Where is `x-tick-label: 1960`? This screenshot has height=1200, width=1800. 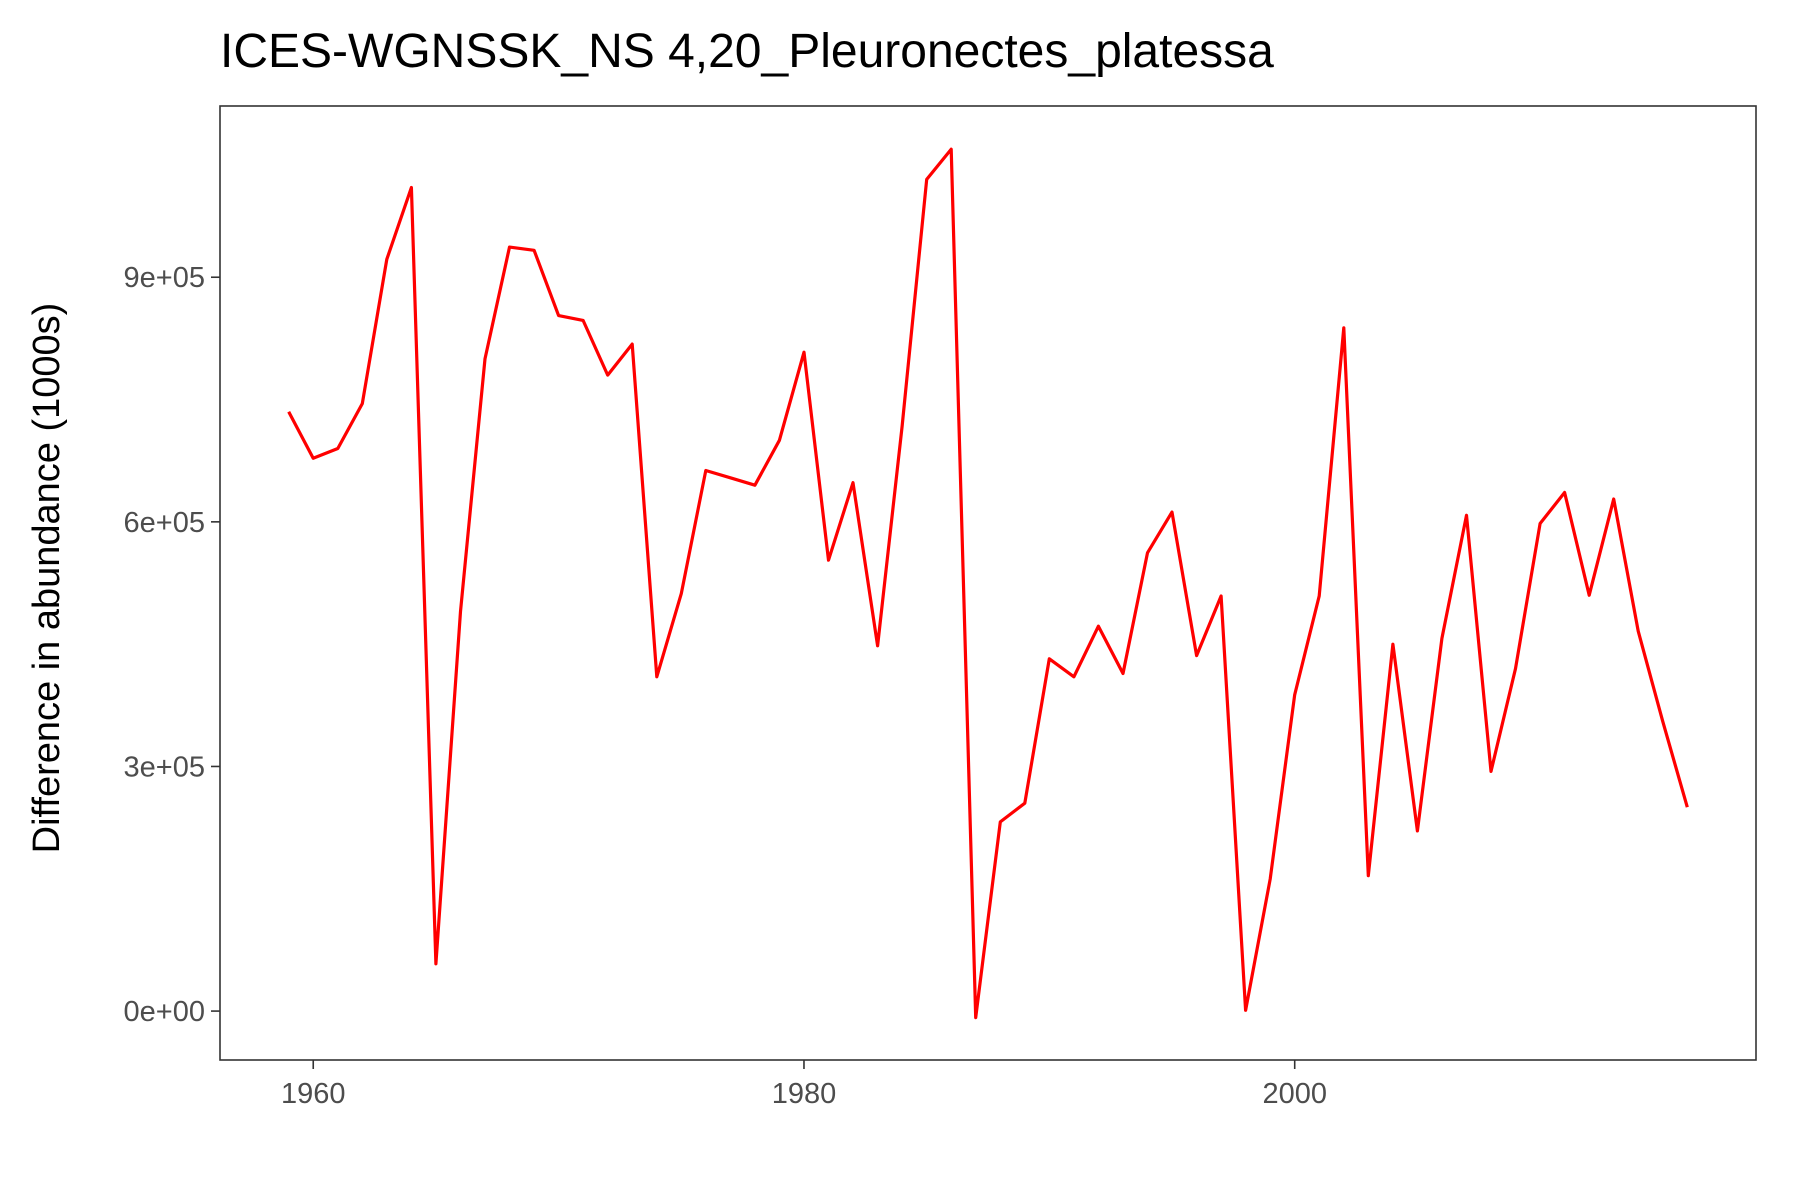 x-tick-label: 1960 is located at coordinates (313, 1094).